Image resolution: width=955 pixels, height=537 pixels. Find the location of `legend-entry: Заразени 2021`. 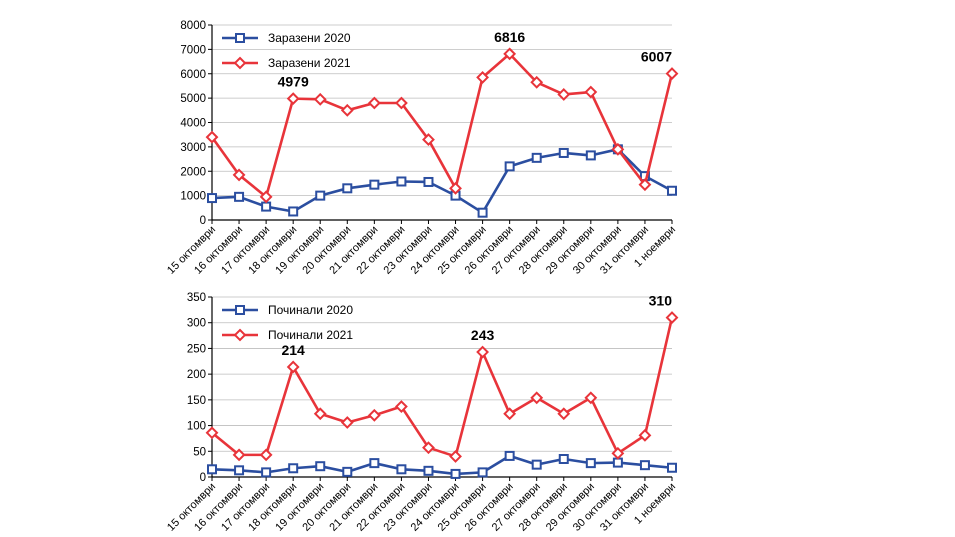

legend-entry: Заразени 2021 is located at coordinates (286, 63).